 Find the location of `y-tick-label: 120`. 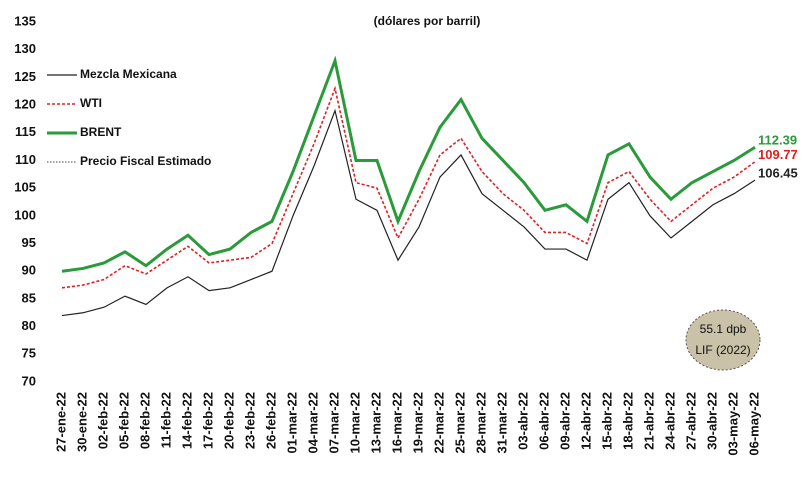

y-tick-label: 120 is located at coordinates (25, 104).